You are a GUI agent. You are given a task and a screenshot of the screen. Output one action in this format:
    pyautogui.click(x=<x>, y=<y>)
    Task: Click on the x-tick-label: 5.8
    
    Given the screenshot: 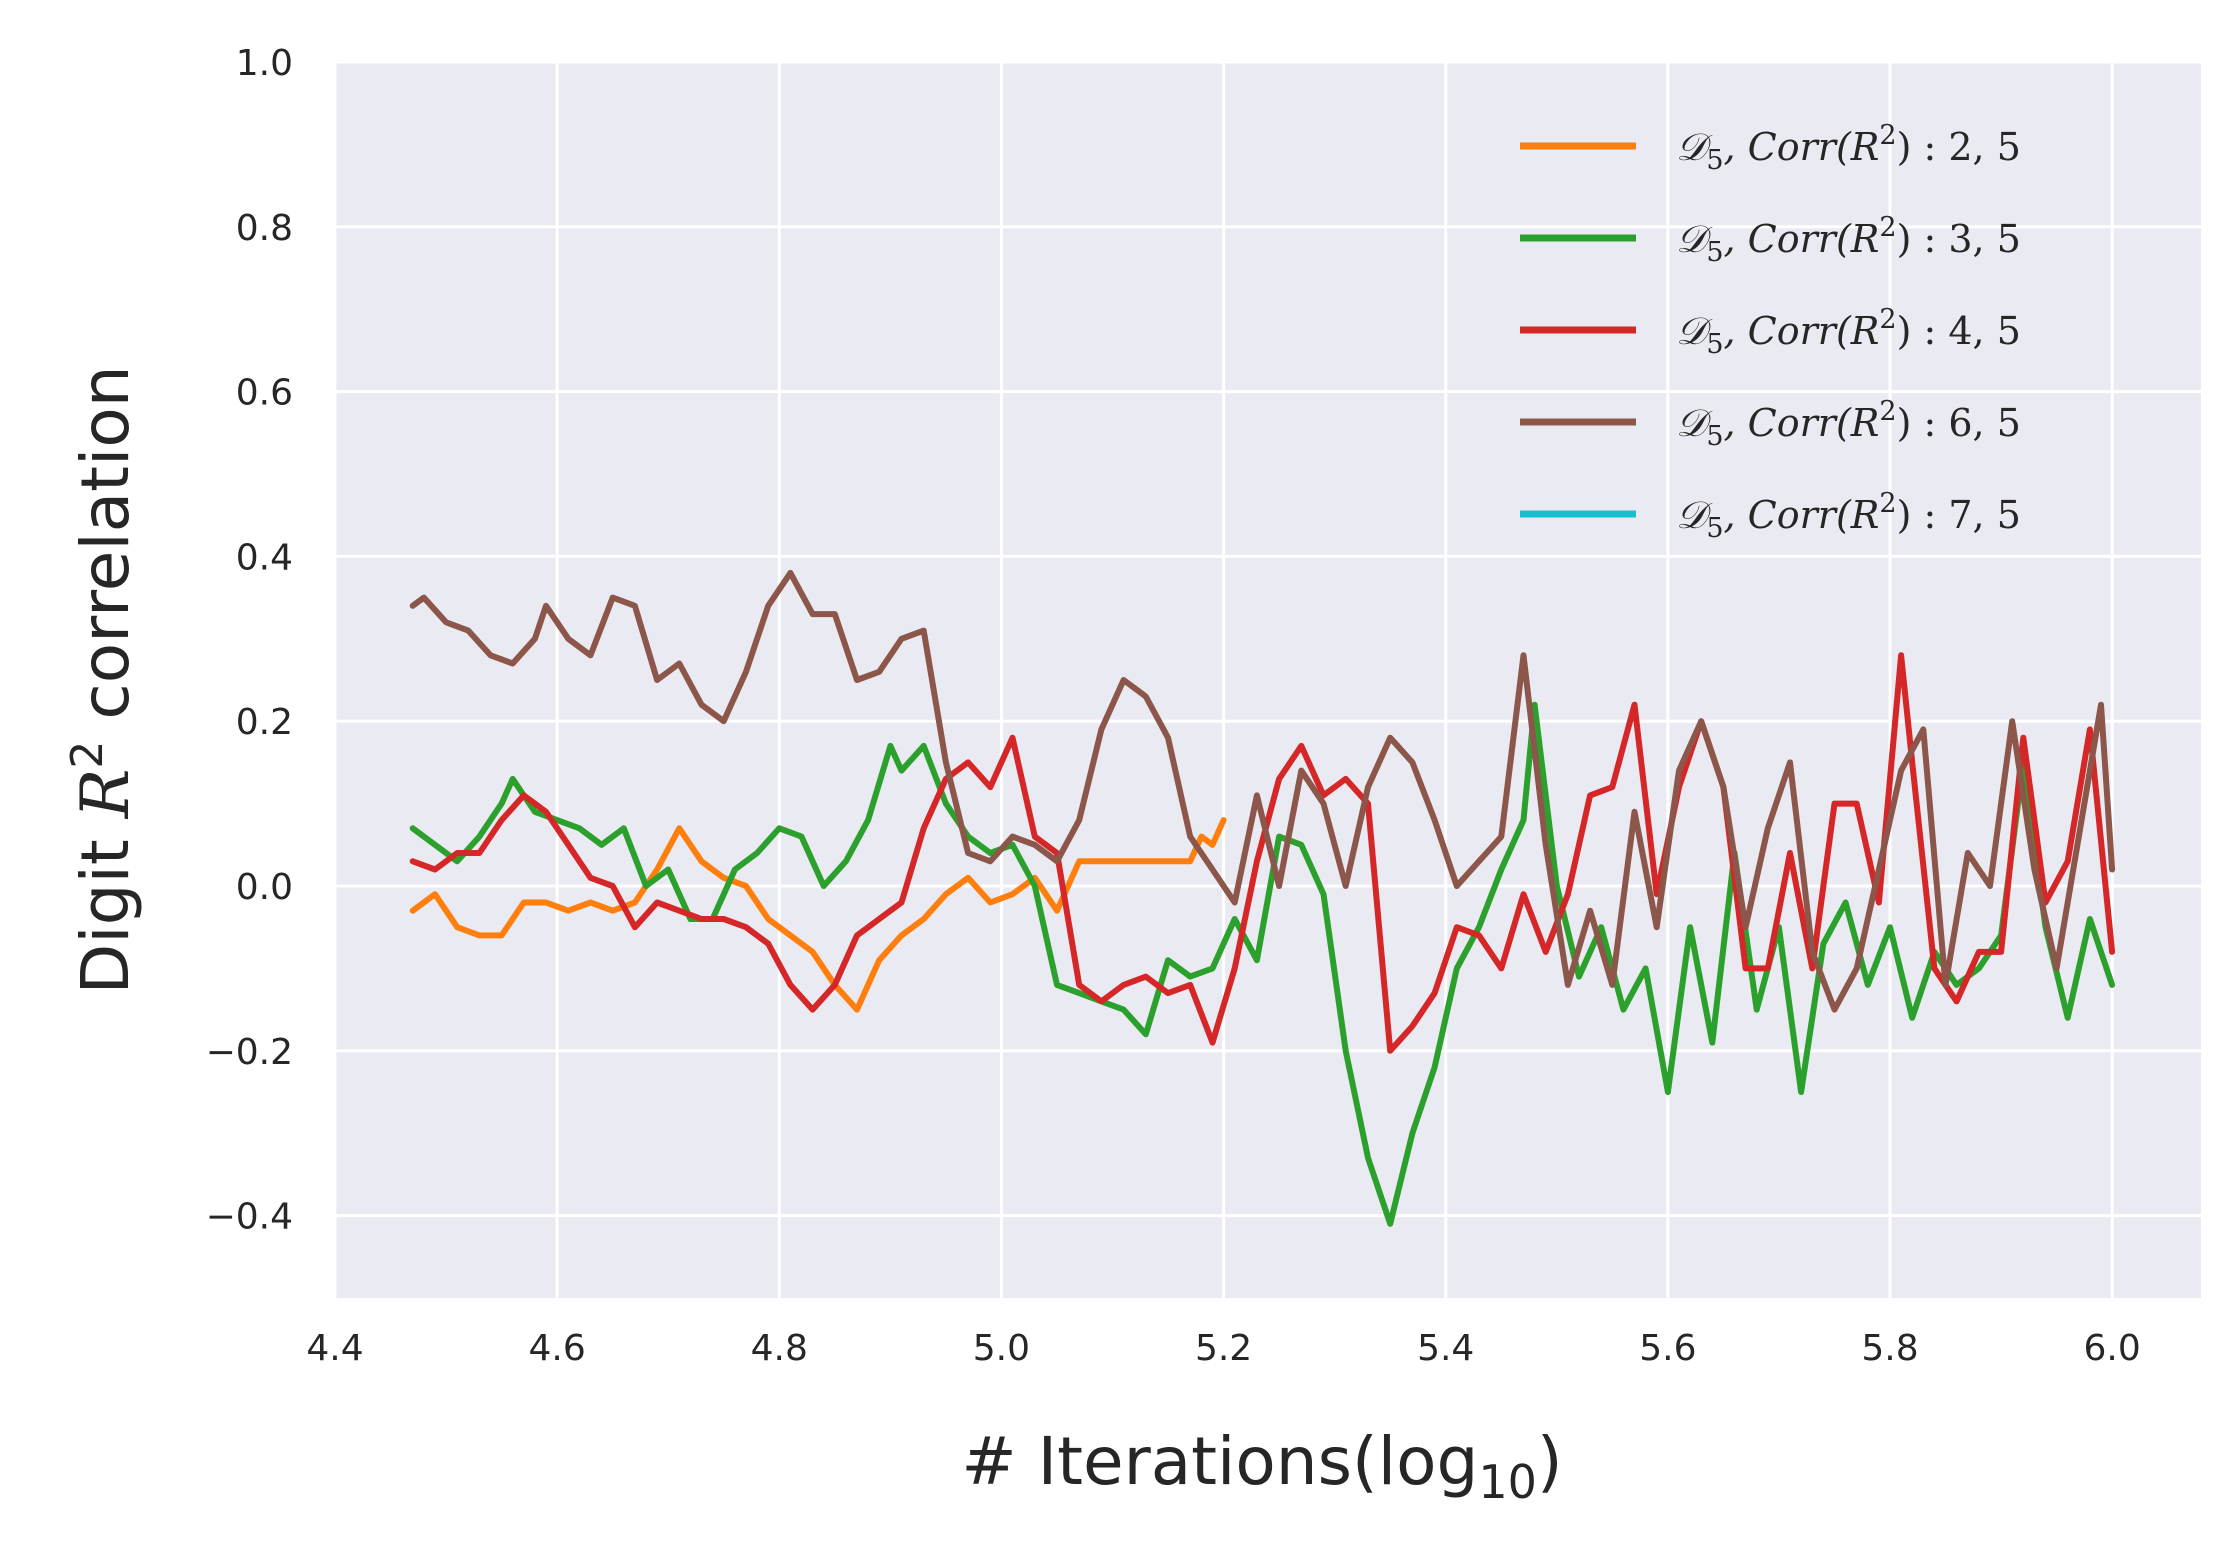 What is the action you would take?
    pyautogui.click(x=1889, y=1348)
    